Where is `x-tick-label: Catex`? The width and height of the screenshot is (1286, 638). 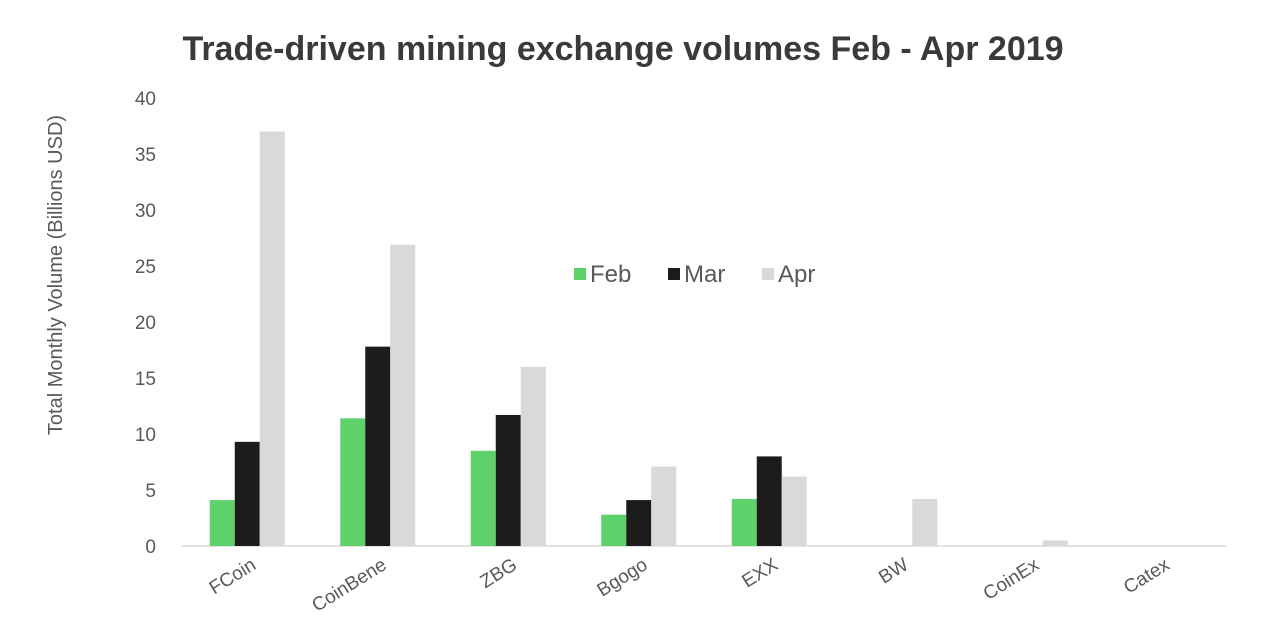
x-tick-label: Catex is located at coordinates (1147, 576).